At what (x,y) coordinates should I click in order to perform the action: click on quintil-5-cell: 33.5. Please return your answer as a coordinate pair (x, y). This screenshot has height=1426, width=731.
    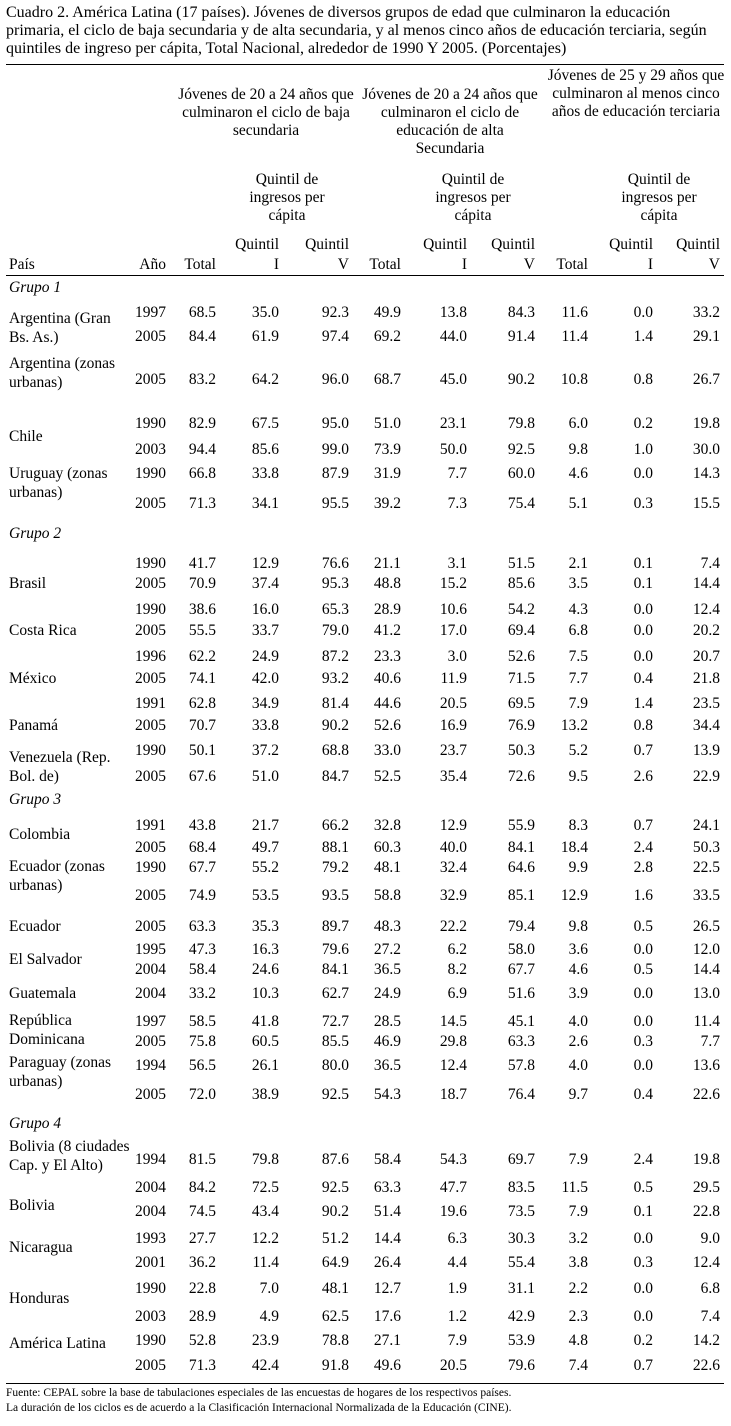
    Looking at the image, I should click on (706, 895).